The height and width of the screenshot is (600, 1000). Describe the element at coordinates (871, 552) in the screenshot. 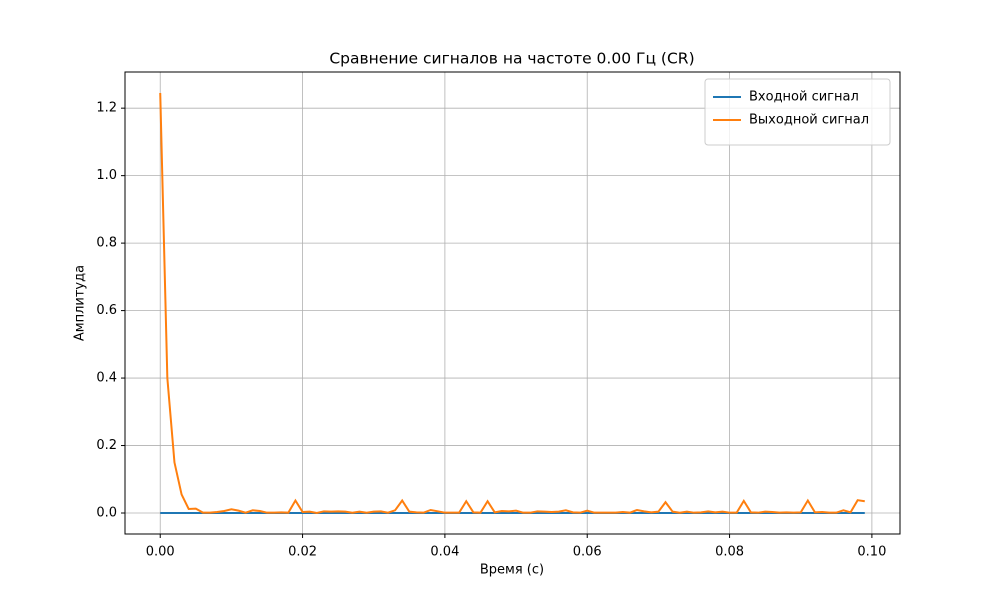

I see `x-tick-label: 0.10` at that location.